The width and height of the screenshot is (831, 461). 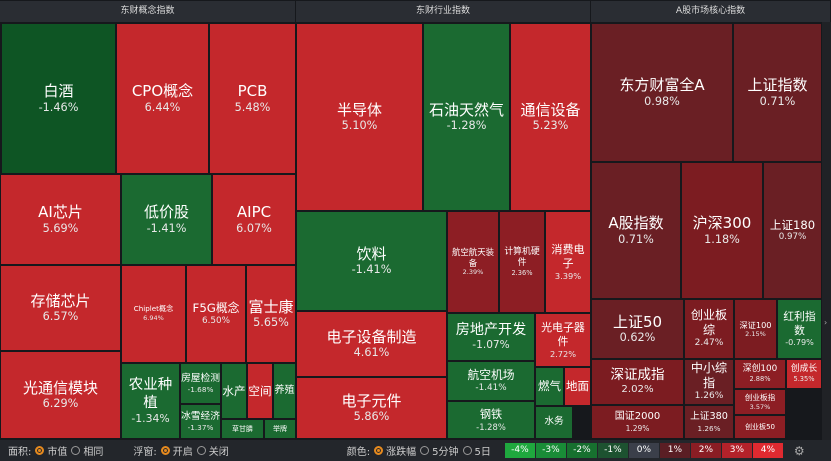 What do you see at coordinates (60, 387) in the screenshot?
I see `tile-name: 光通信模块` at bounding box center [60, 387].